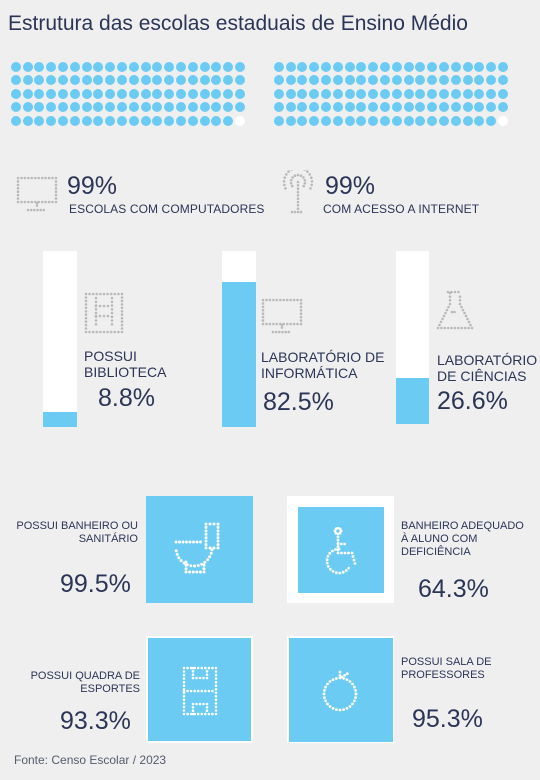 The width and height of the screenshot is (540, 780). I want to click on computer-monitor-icon, so click(37, 194).